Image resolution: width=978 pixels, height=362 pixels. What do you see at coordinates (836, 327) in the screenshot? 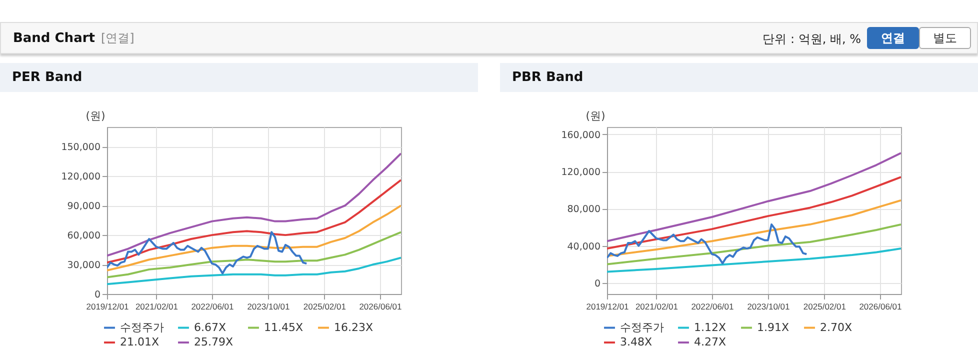
I see `legend-label: 2.70X` at bounding box center [836, 327].